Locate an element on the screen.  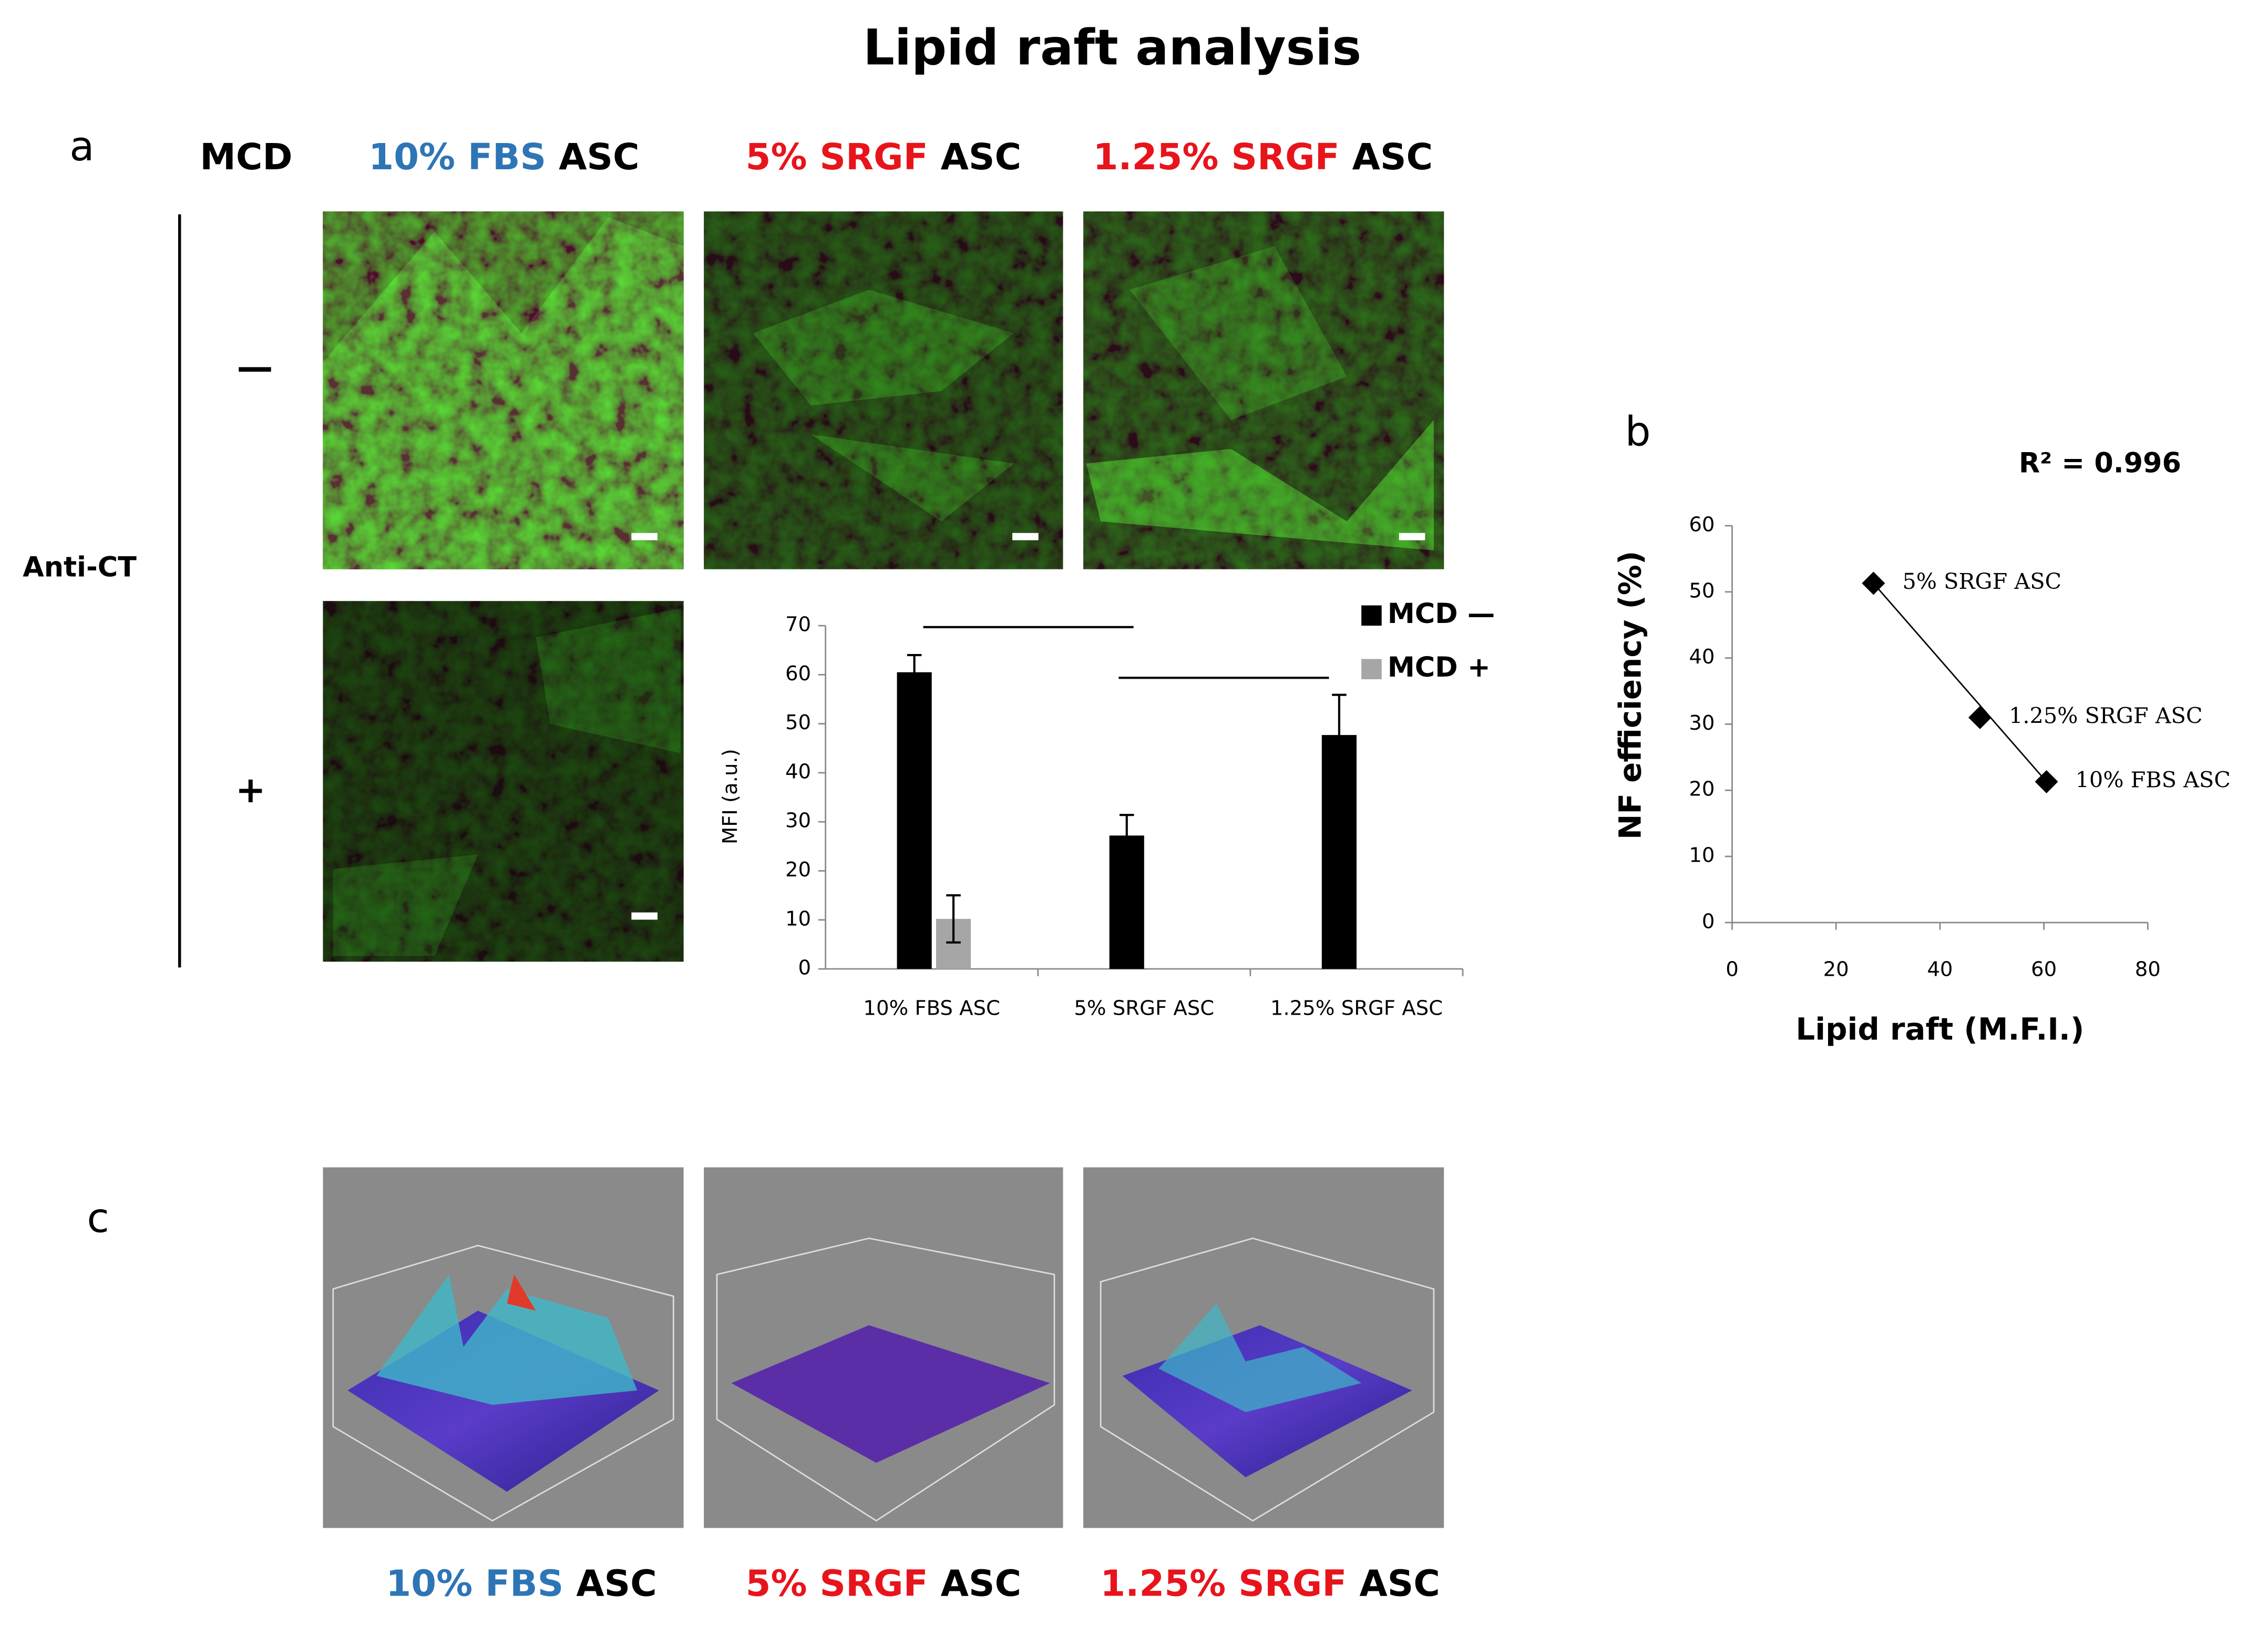
panel-label: a is located at coordinates (81, 146).